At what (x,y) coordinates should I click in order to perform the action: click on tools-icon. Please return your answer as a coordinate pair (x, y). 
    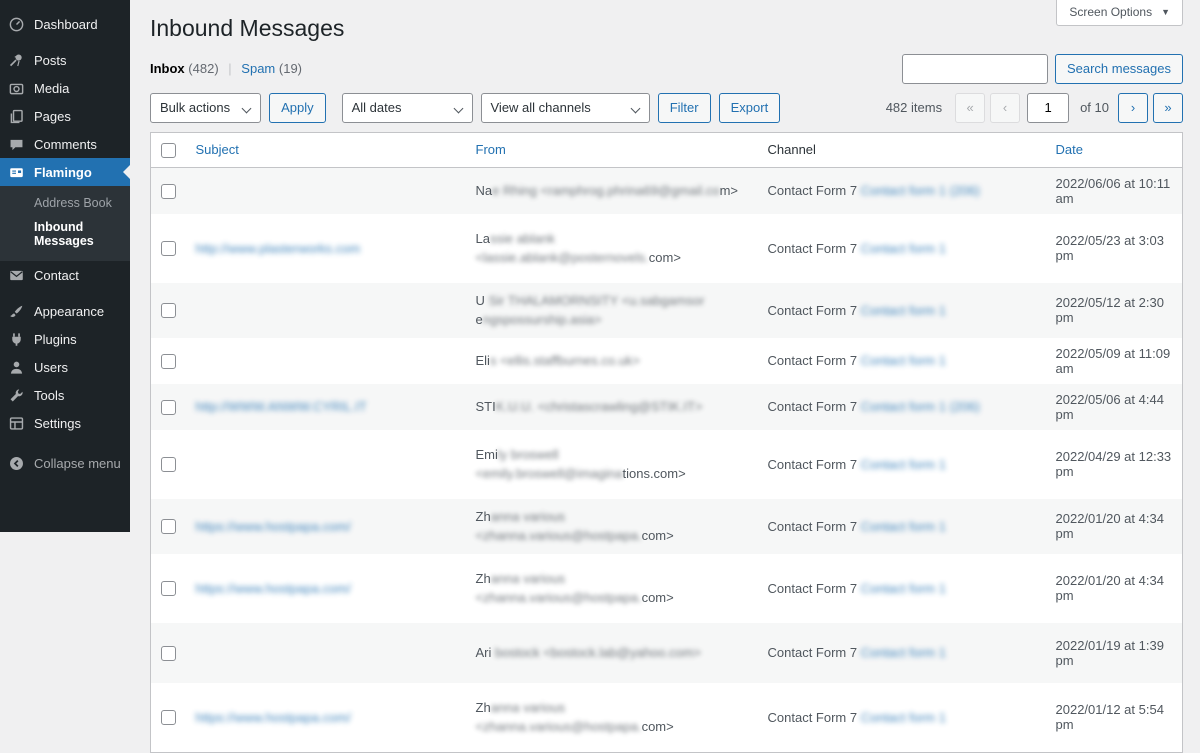
    Looking at the image, I should click on (16, 395).